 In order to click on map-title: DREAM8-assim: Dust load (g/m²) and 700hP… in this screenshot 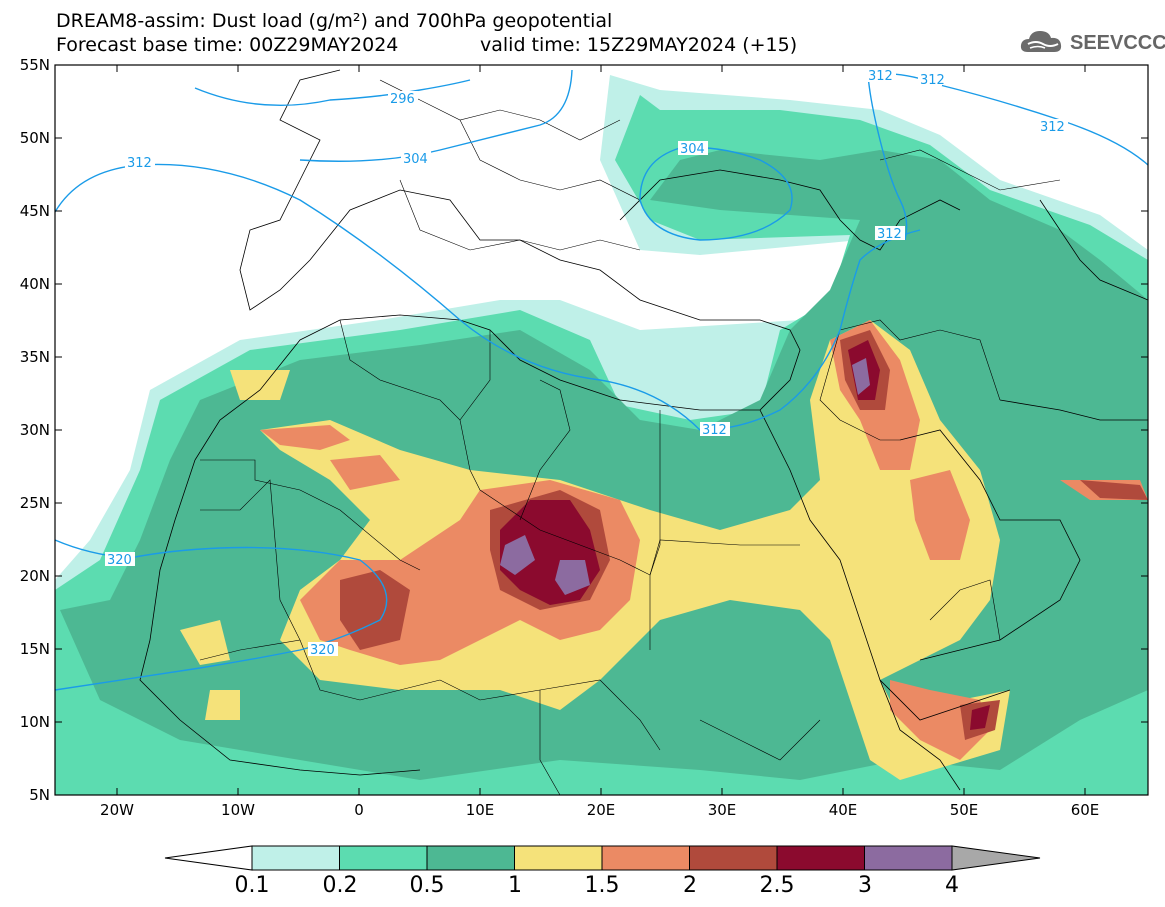, I will do `click(334, 21)`.